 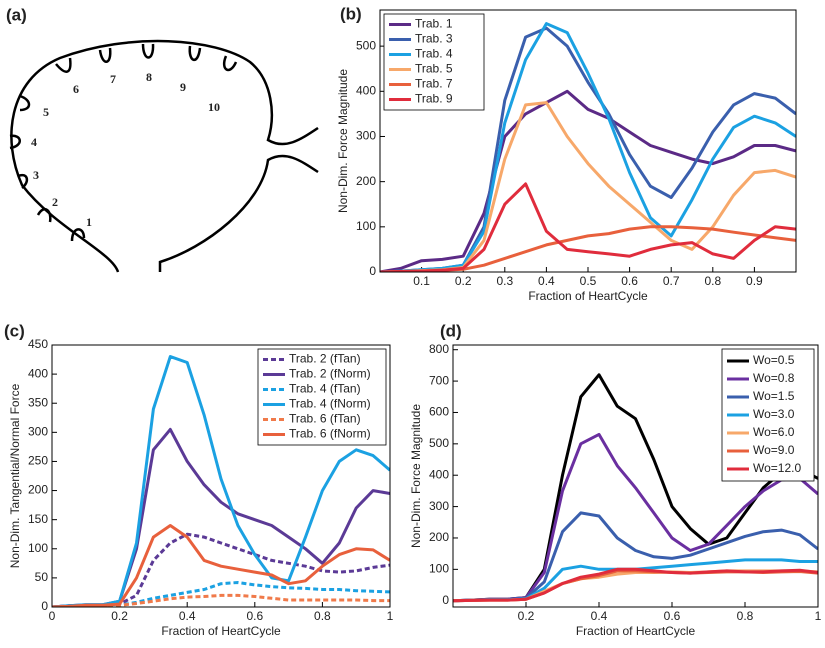 What do you see at coordinates (38, 344) in the screenshot?
I see `y-tick-label: 450` at bounding box center [38, 344].